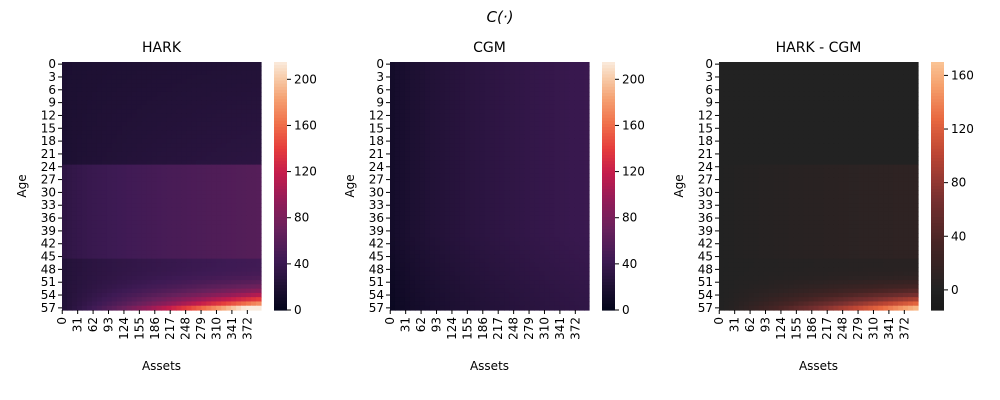 The width and height of the screenshot is (1000, 400). I want to click on heatmap-cells, so click(162, 186).